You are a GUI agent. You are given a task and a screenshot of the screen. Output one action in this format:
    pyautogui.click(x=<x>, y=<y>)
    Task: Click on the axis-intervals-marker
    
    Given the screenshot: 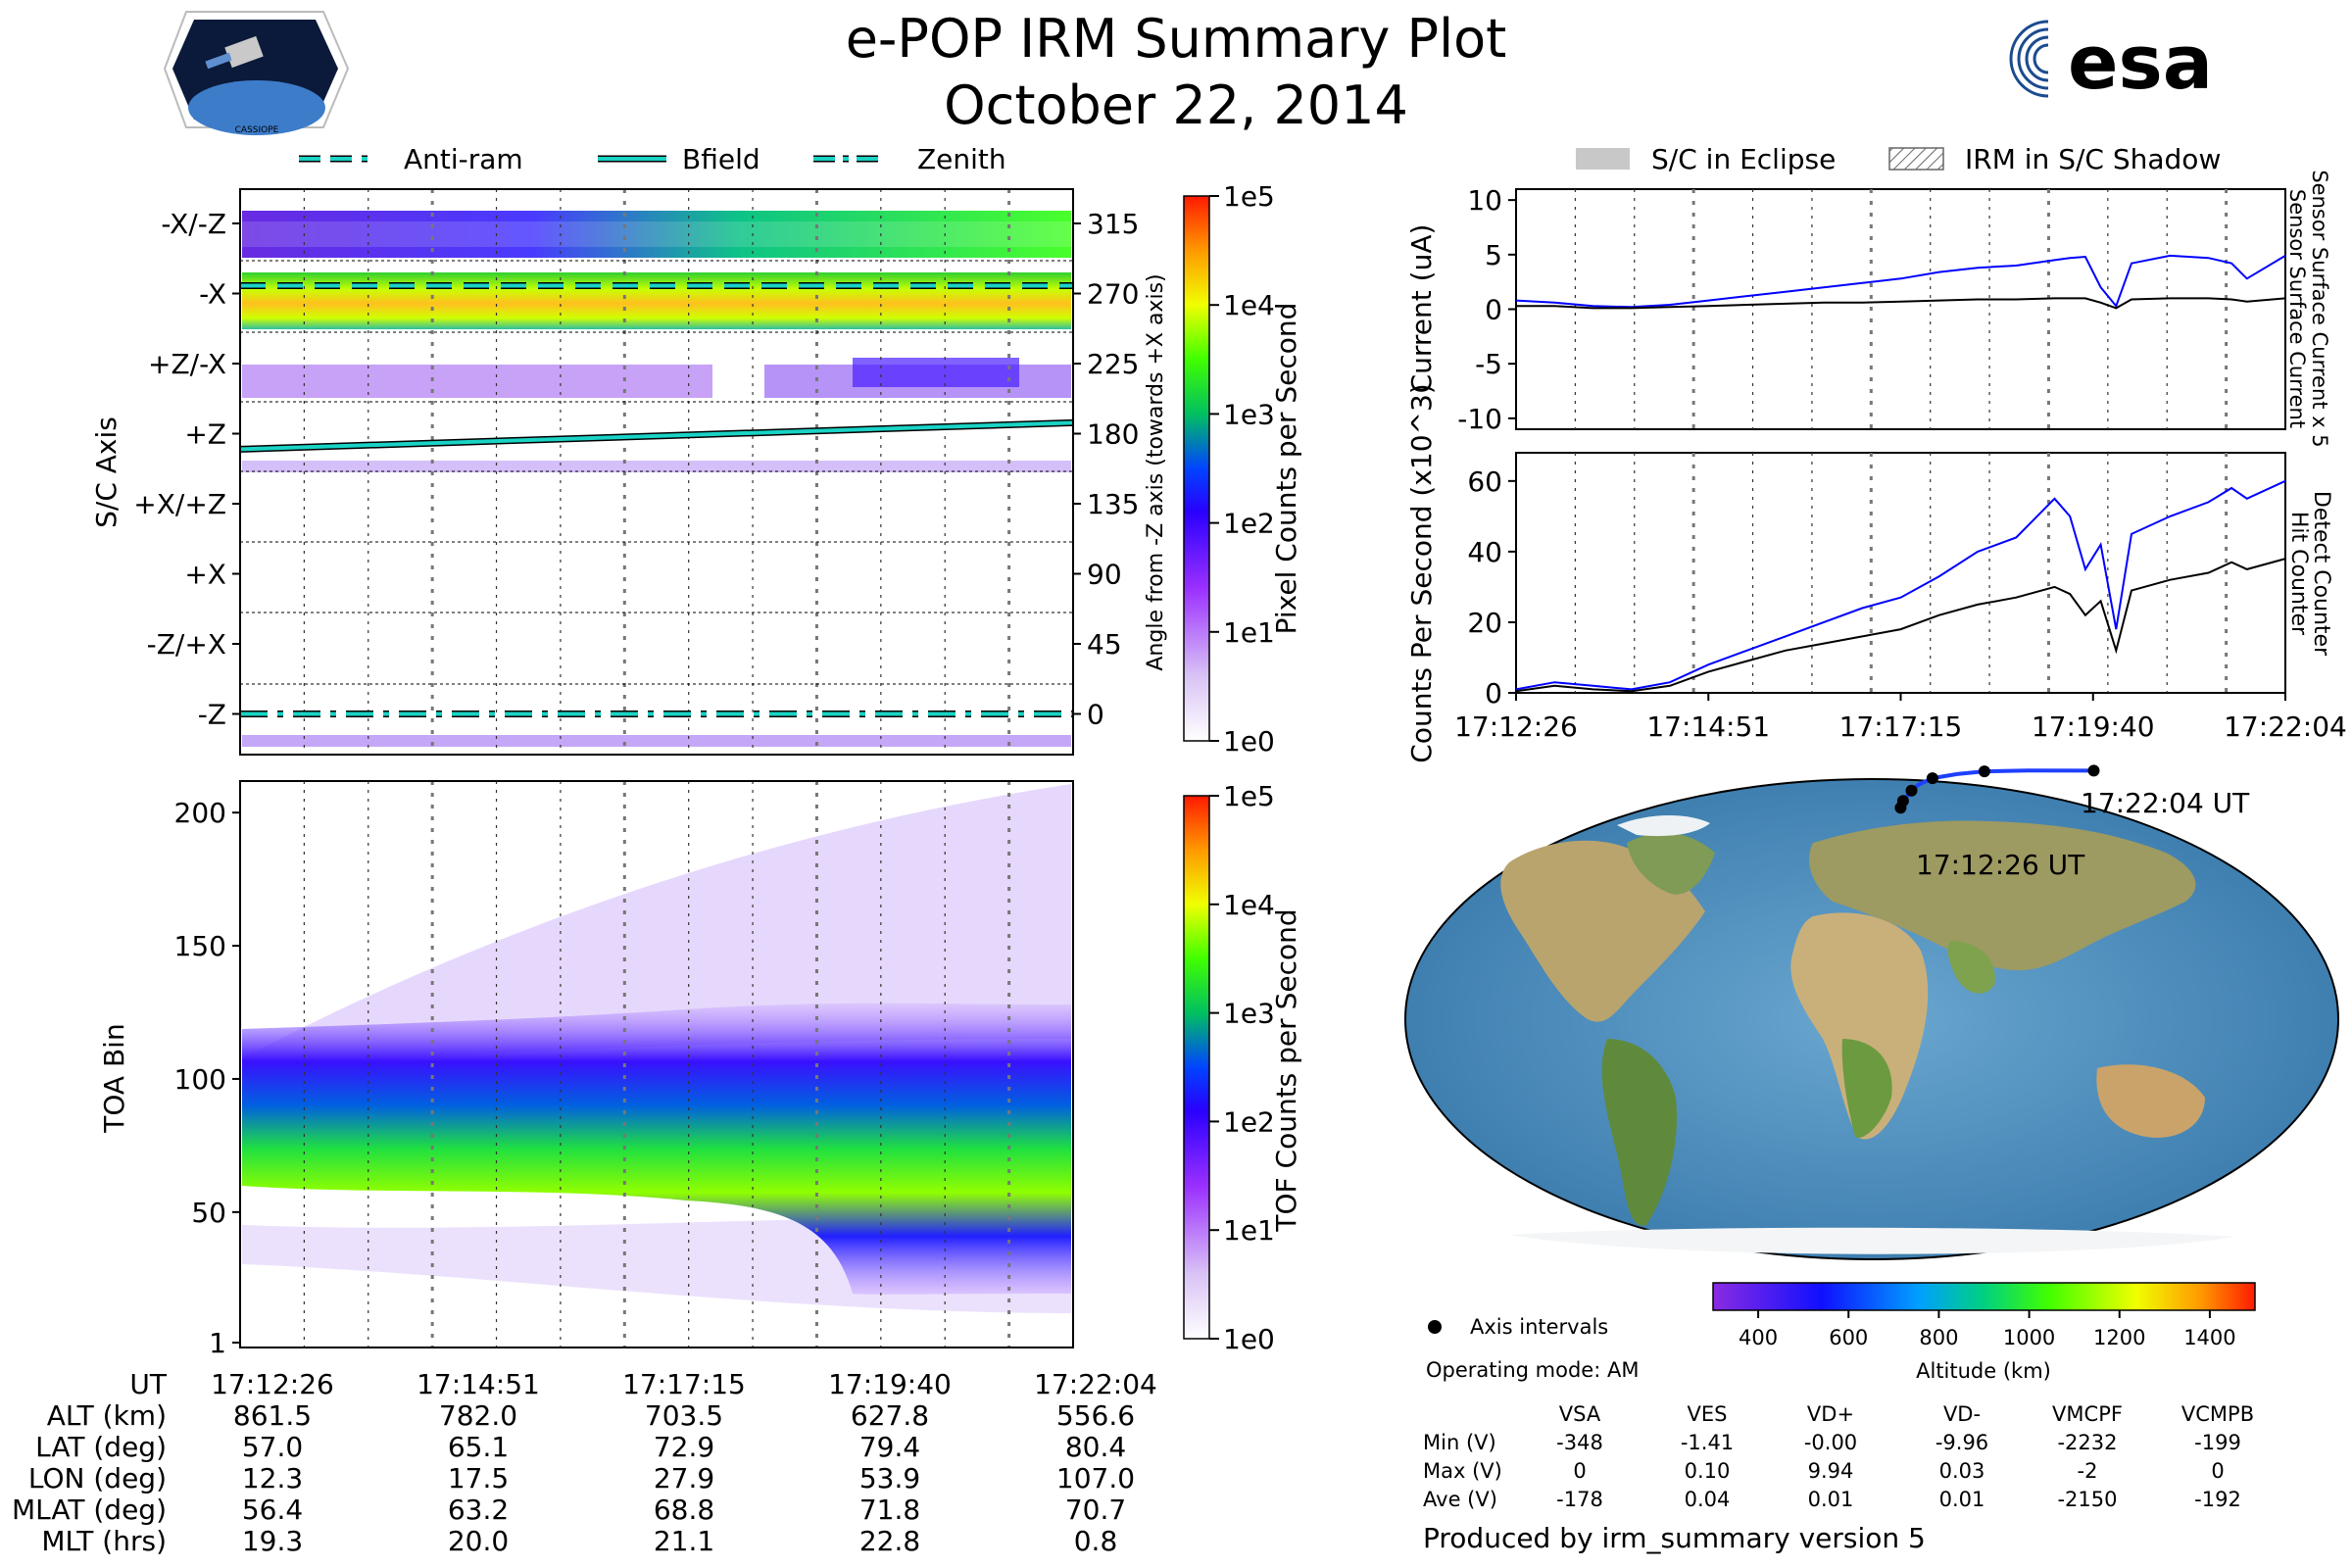 What is the action you would take?
    pyautogui.click(x=1435, y=1327)
    